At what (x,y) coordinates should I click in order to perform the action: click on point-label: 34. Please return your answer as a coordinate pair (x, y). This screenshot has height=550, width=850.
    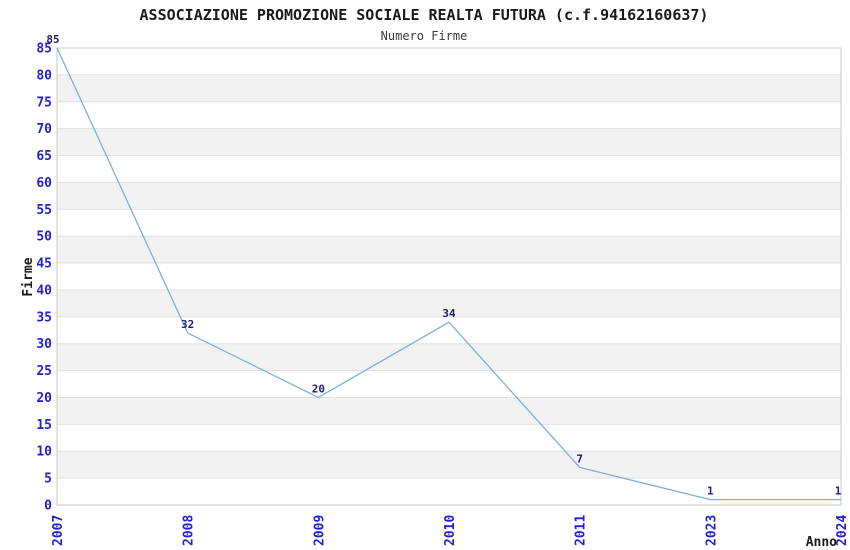
    Looking at the image, I should click on (449, 313).